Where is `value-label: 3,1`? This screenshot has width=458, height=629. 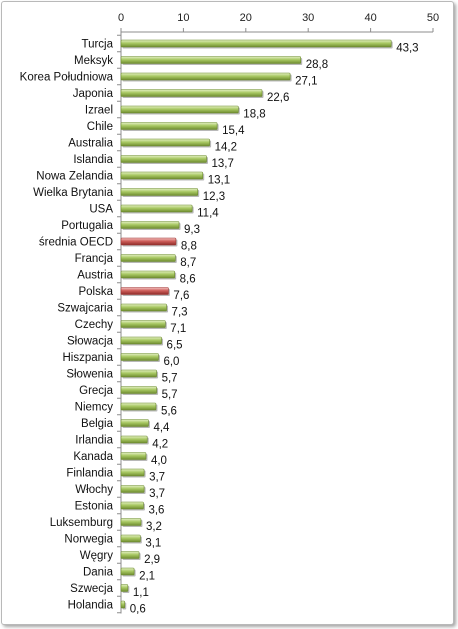 value-label: 3,1 is located at coordinates (153, 544).